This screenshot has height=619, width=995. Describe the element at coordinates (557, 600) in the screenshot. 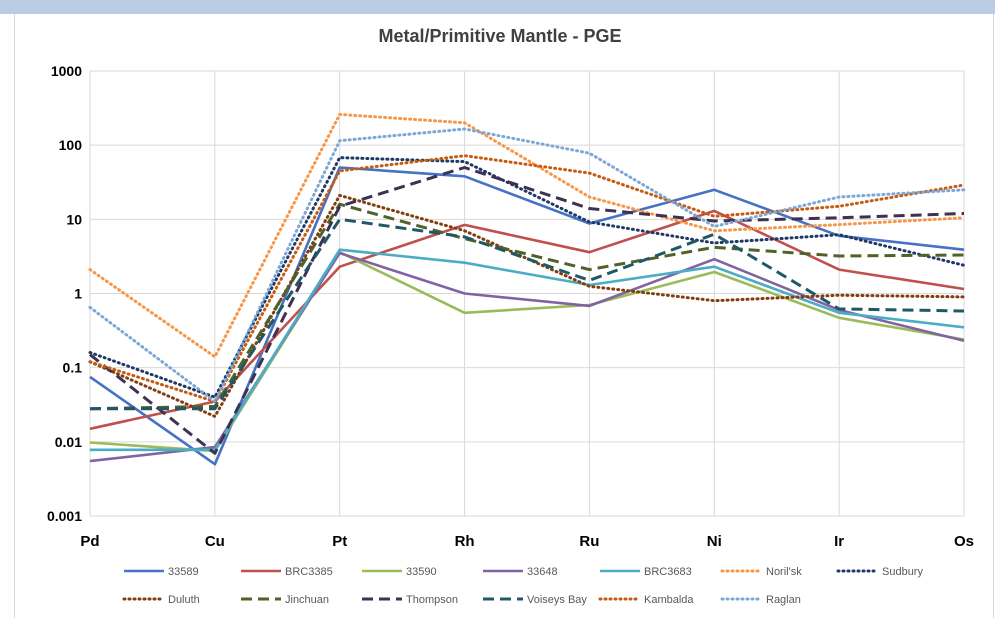

I see `legend-label: Voiseys Bay` at that location.